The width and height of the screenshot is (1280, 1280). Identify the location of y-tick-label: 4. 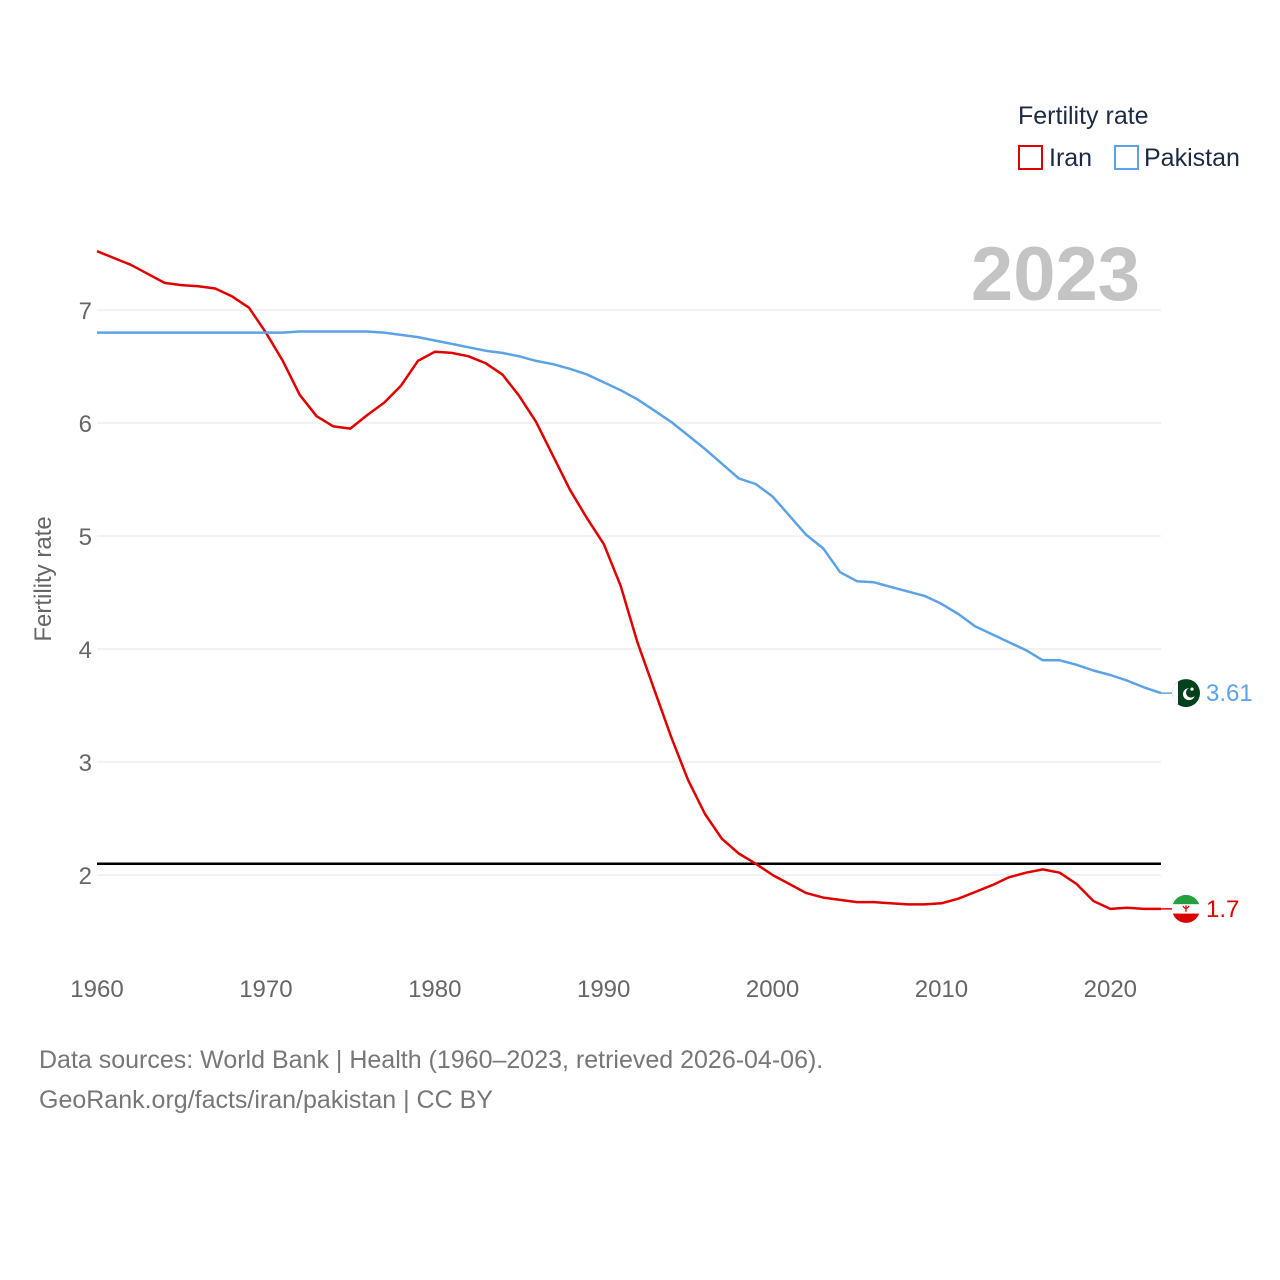
(85, 650).